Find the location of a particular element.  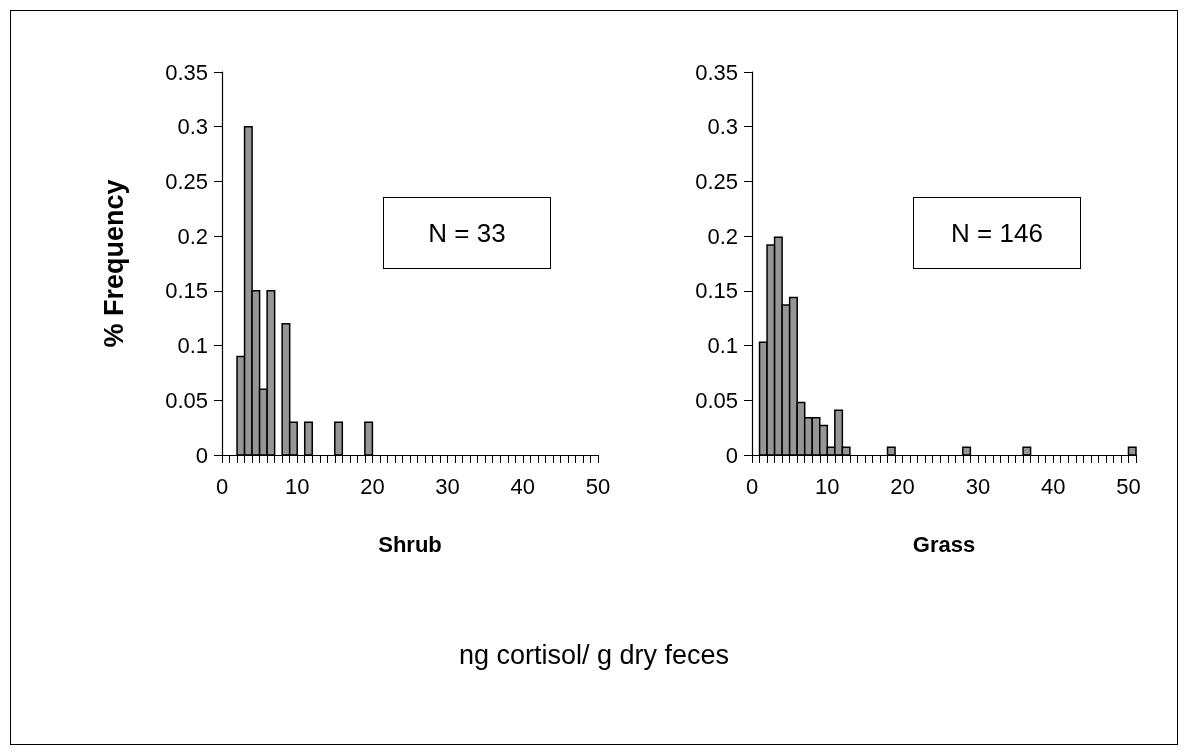

text: ng cortisol/ g dry feces is located at coordinates (594, 655).